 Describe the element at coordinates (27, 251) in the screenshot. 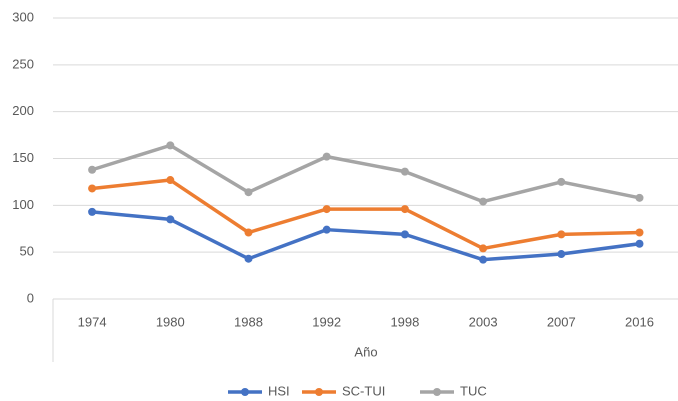

I see `y-tick-label: 50` at that location.